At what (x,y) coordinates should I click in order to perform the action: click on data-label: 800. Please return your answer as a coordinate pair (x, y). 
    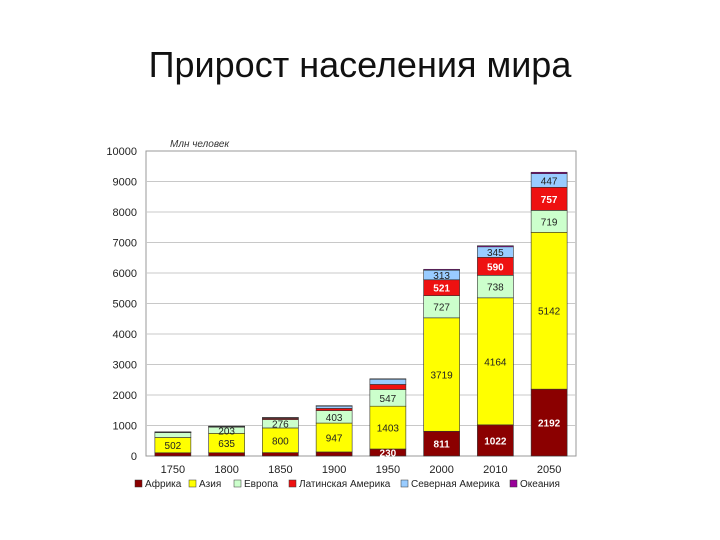
    Looking at the image, I should click on (280, 441).